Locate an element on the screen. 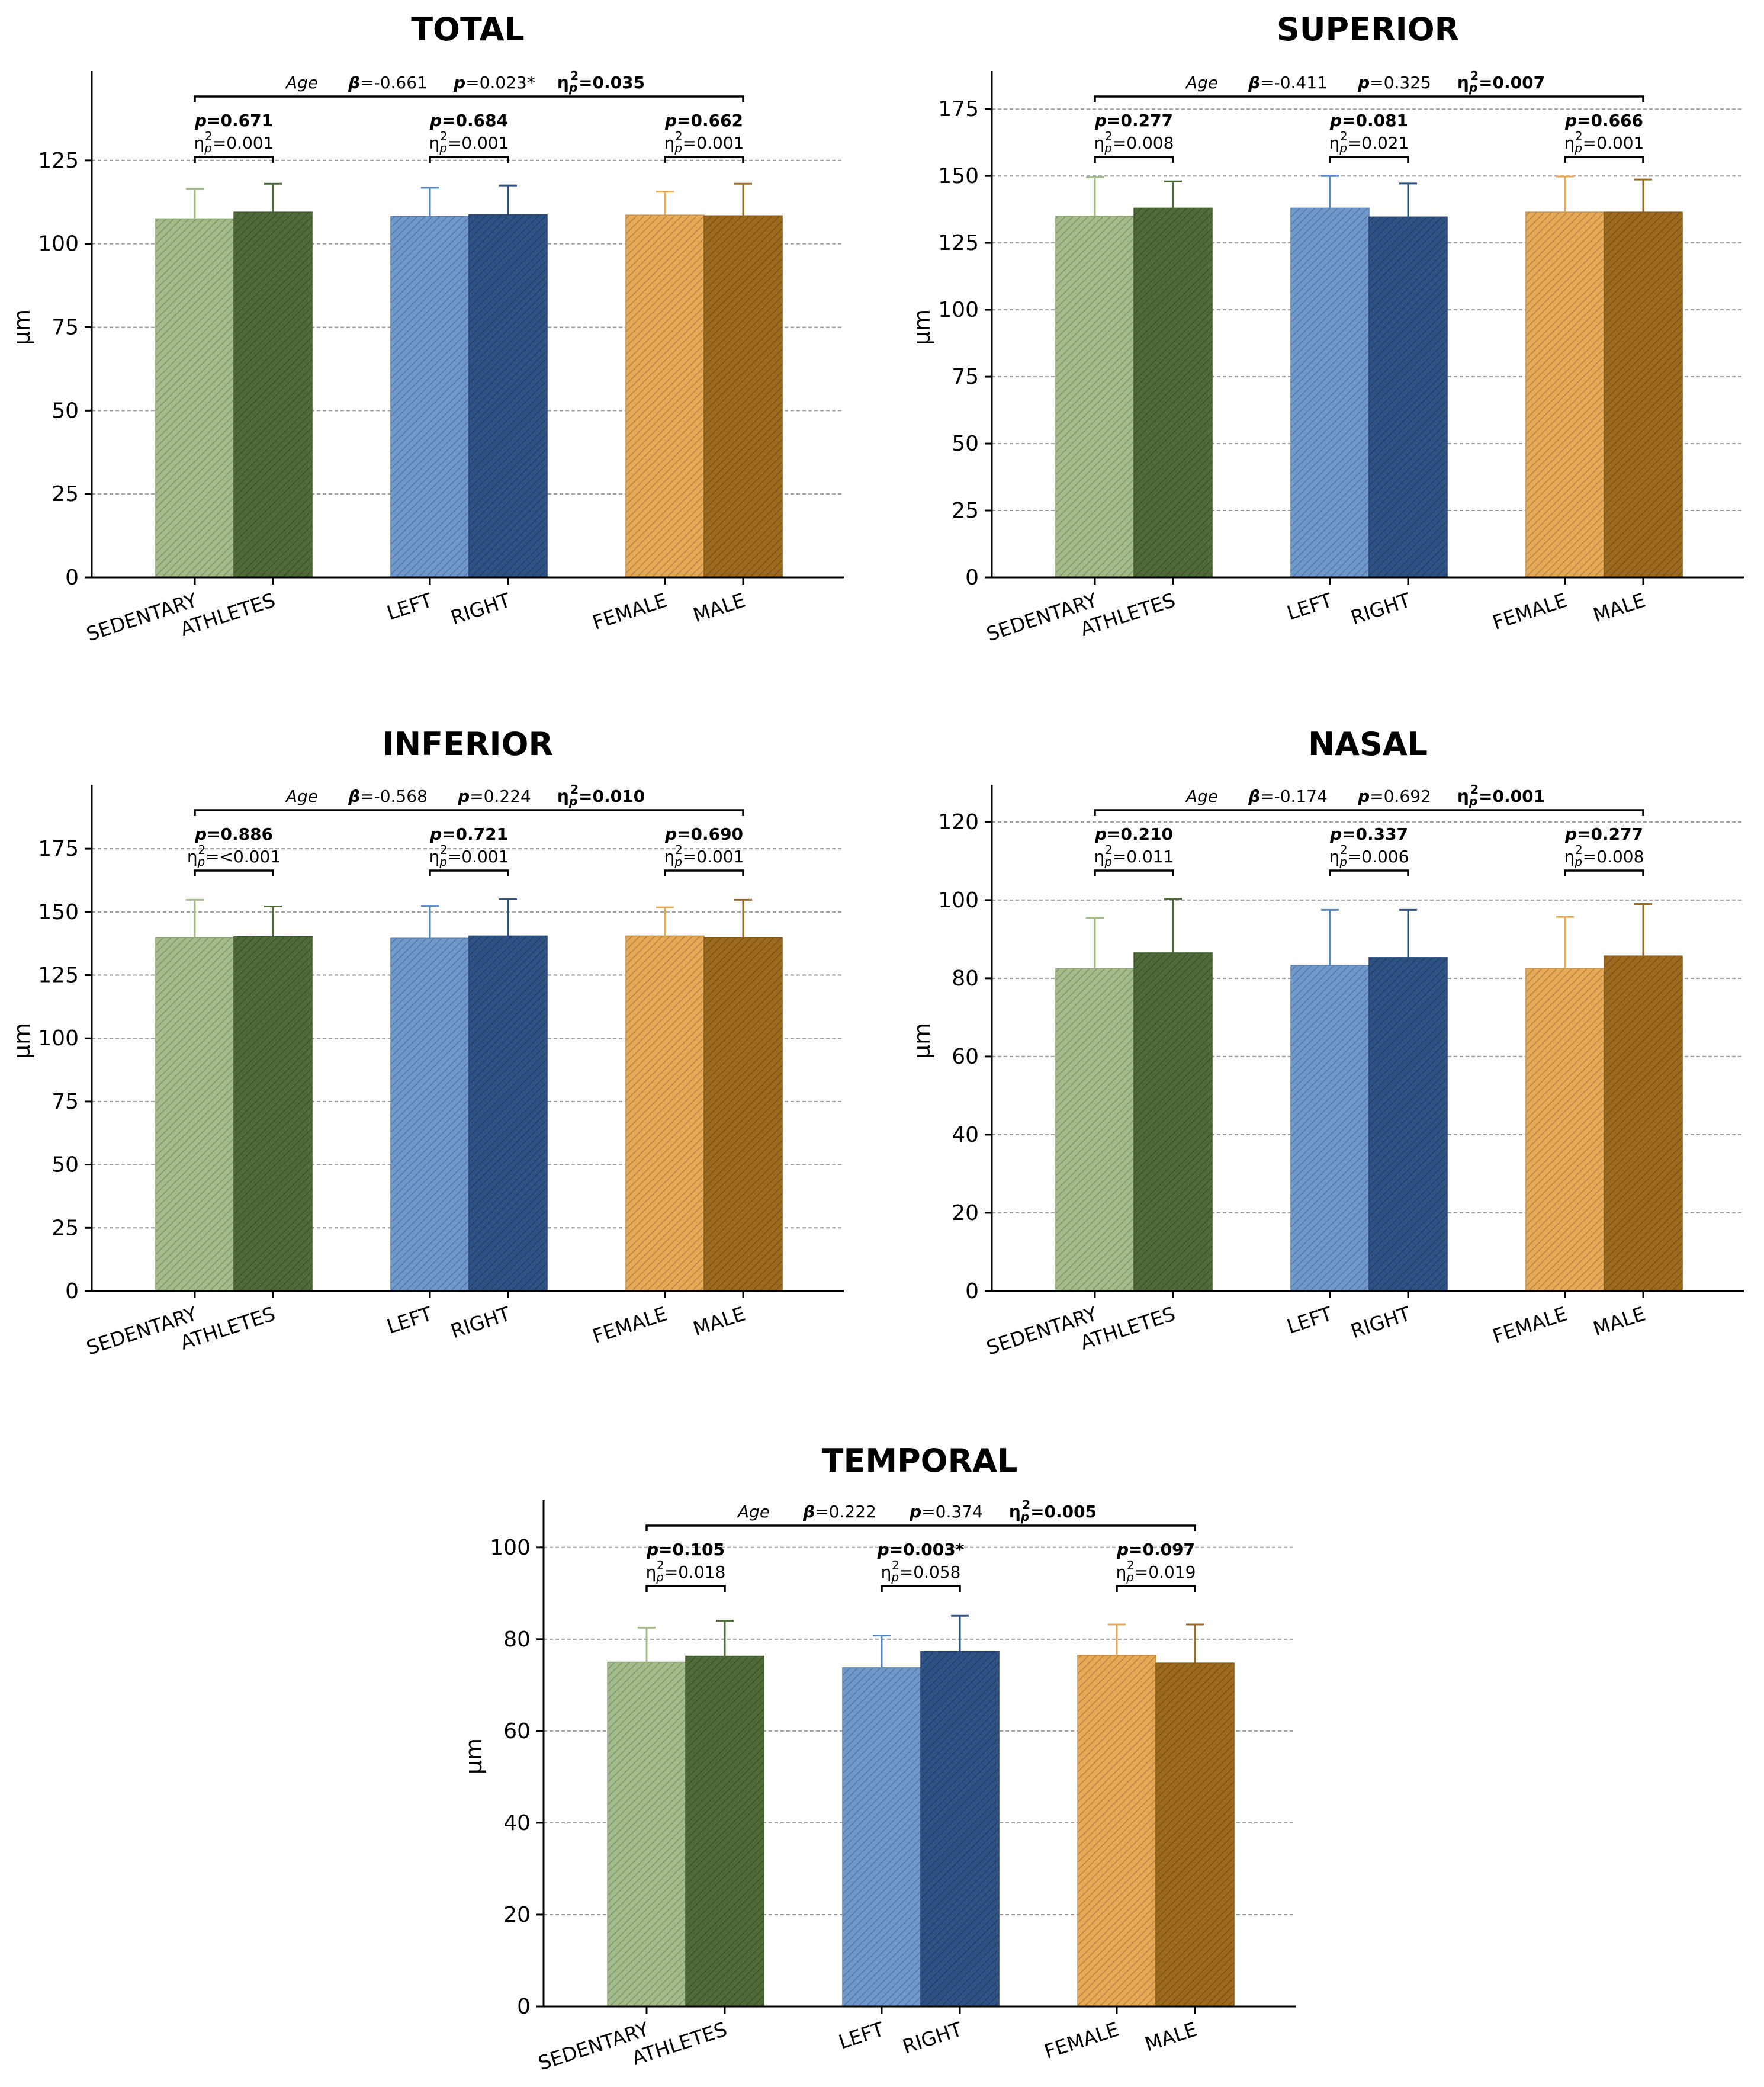  chart-title: TOTAL is located at coordinates (468, 29).